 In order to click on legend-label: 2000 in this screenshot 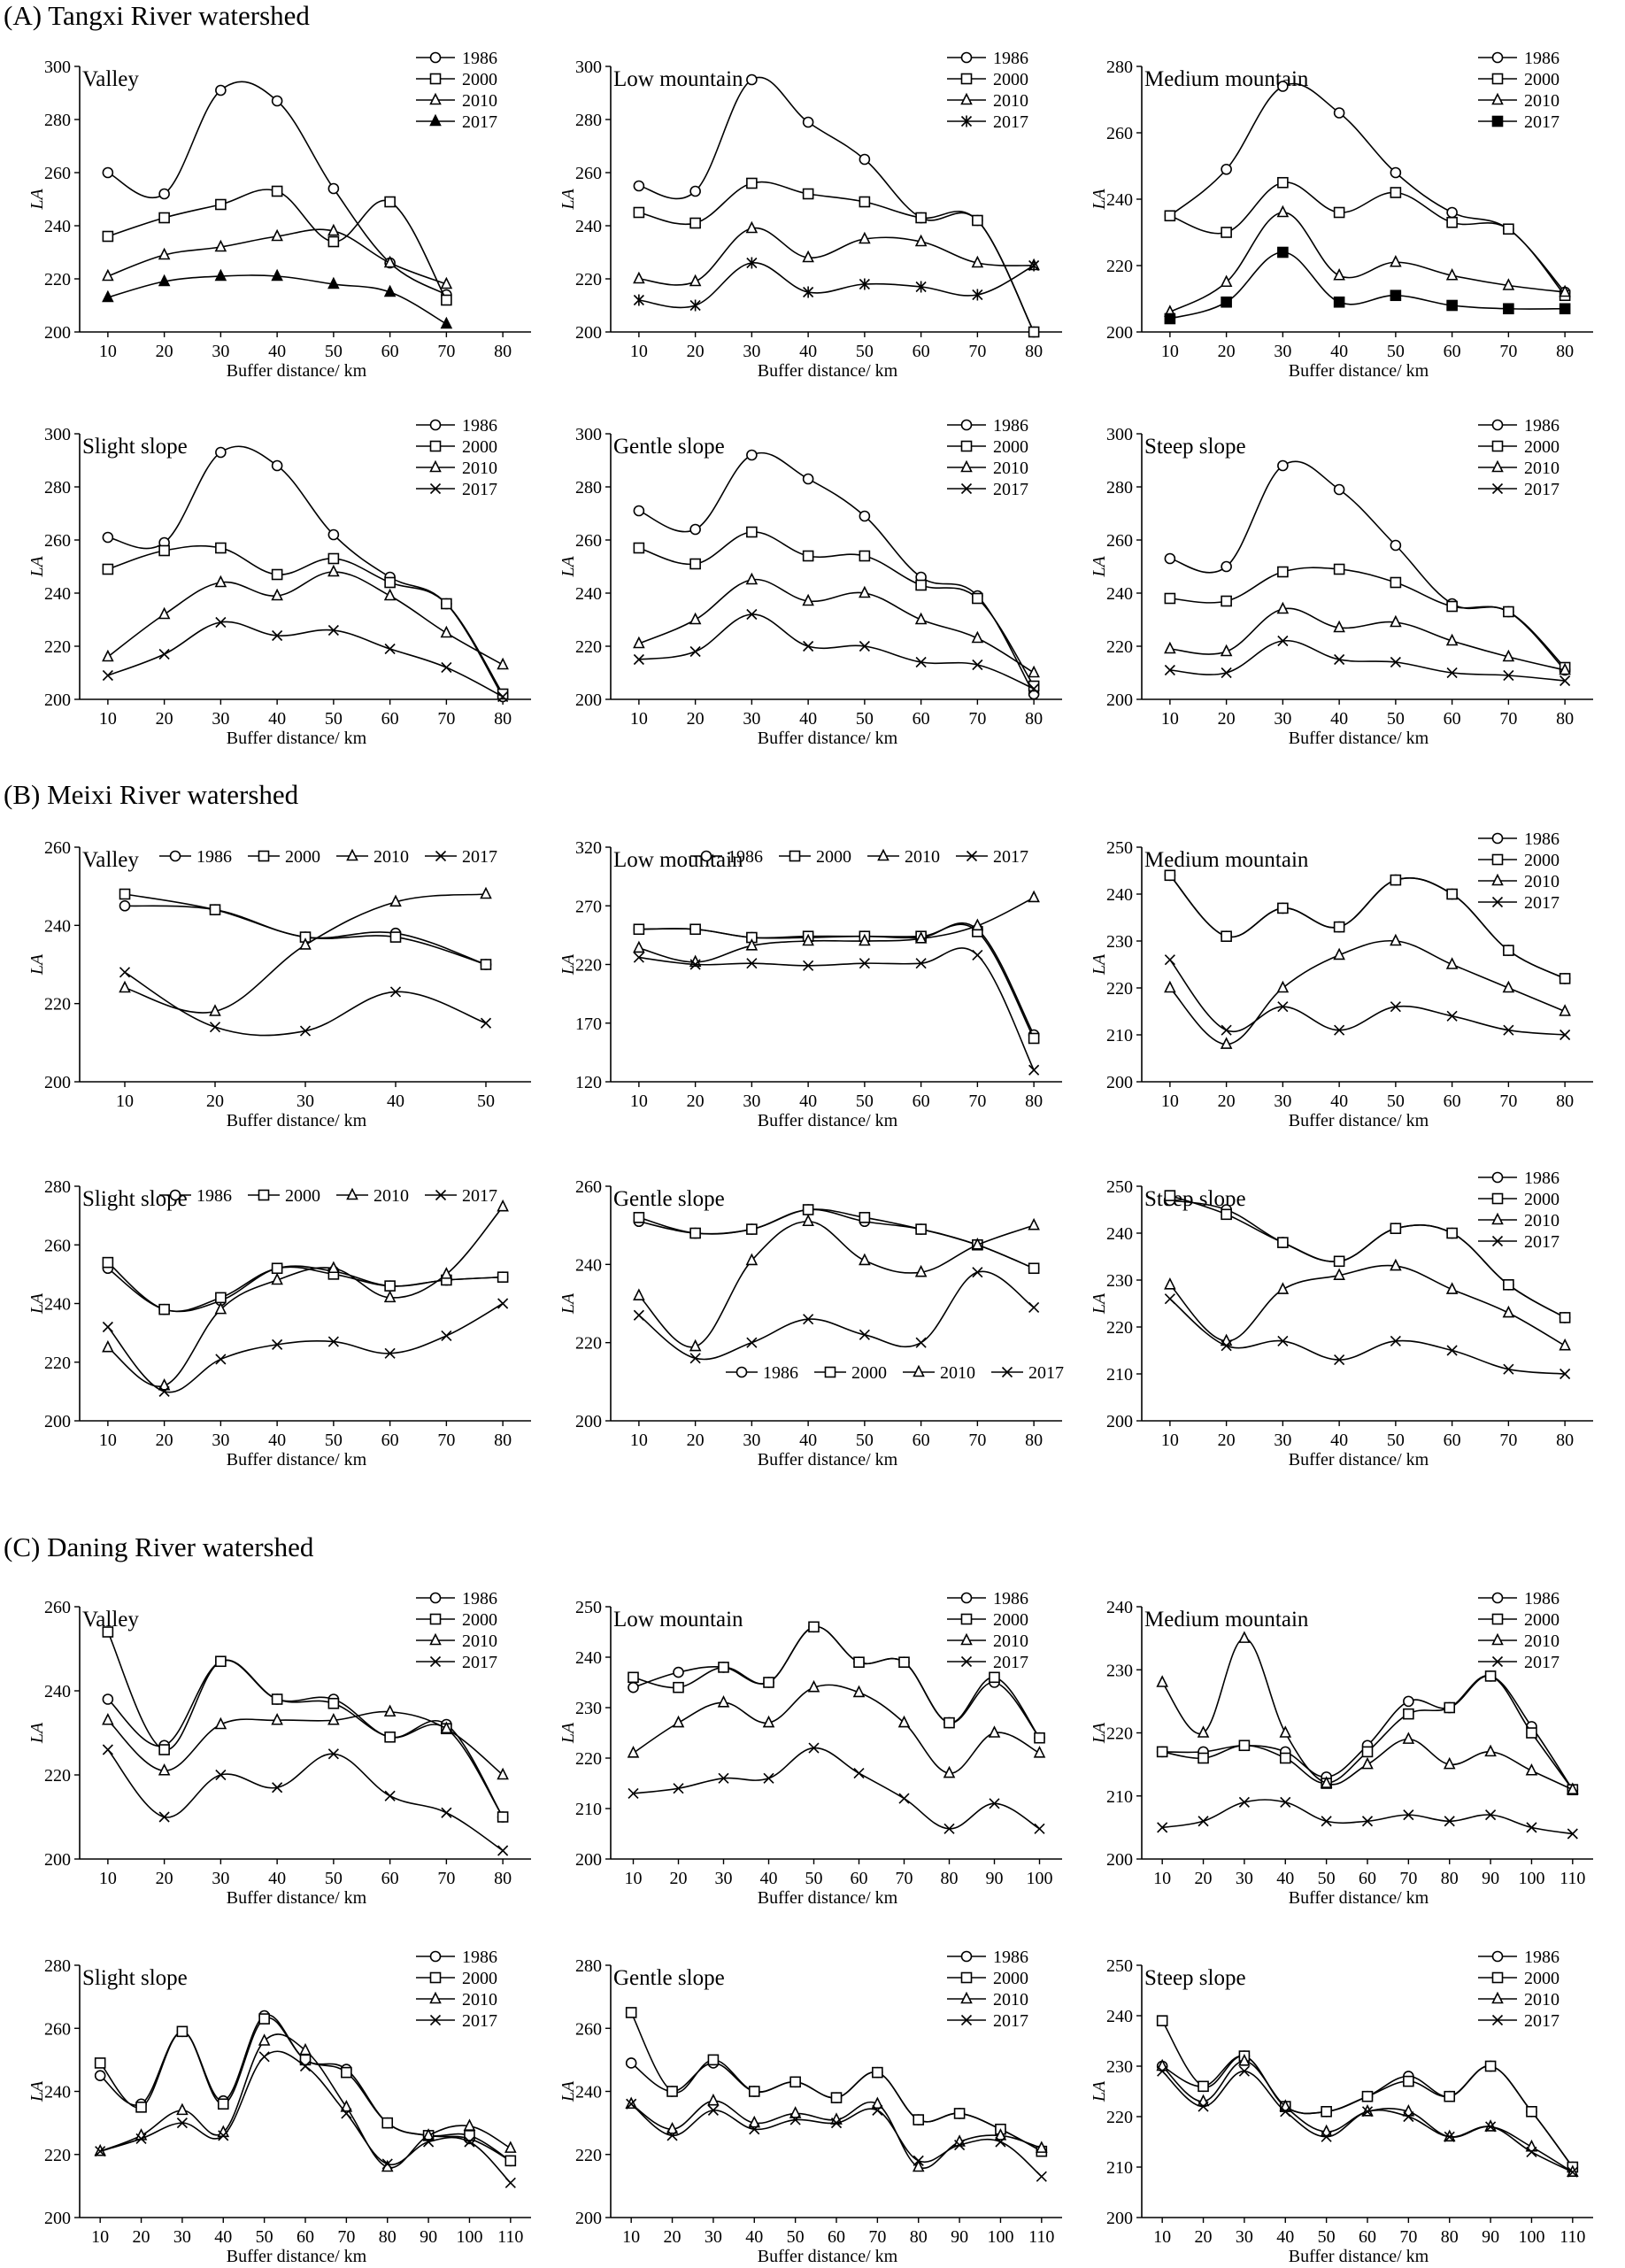, I will do `click(1011, 447)`.